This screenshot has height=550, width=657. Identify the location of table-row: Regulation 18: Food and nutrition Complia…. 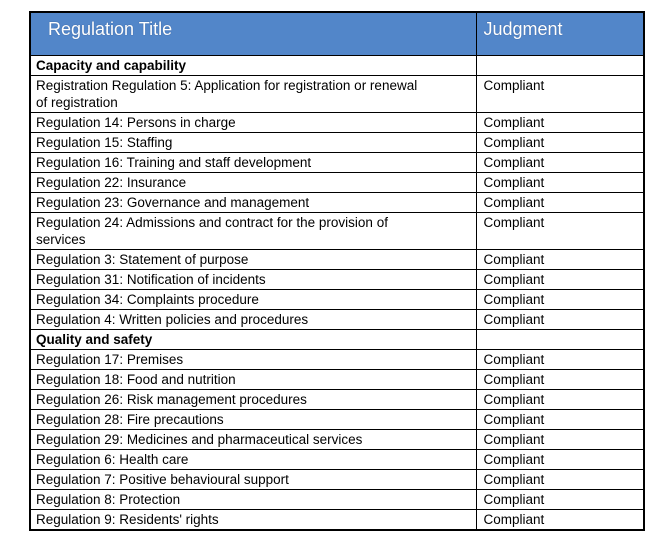
(337, 379).